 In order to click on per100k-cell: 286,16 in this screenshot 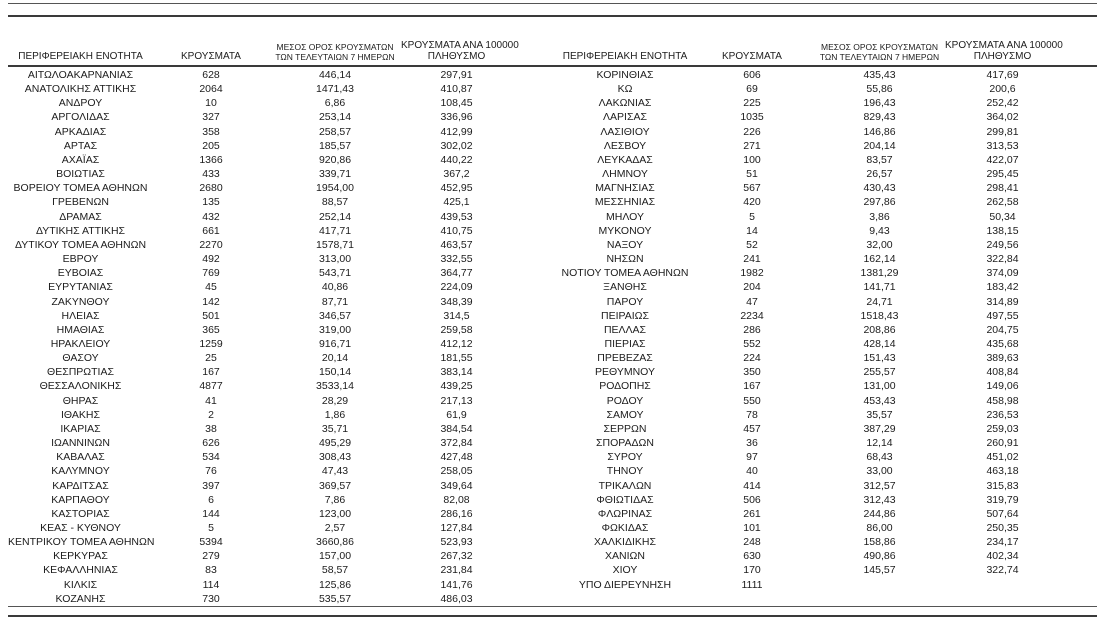, I will do `click(456, 513)`.